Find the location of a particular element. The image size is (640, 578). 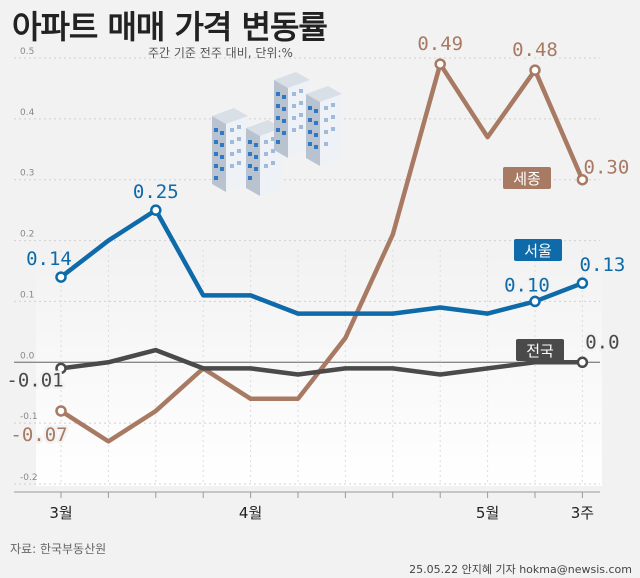

data-label: 0.13 is located at coordinates (603, 265).